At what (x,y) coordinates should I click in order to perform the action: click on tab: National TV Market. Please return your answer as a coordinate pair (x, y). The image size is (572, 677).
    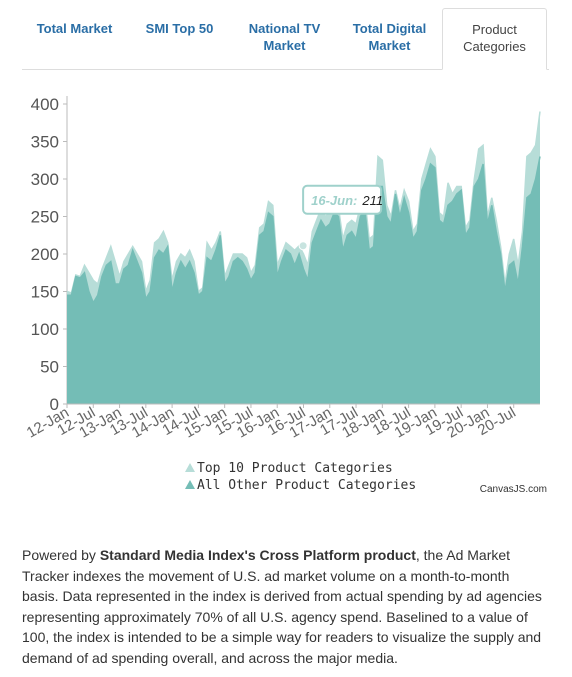
    Looking at the image, I should click on (284, 37).